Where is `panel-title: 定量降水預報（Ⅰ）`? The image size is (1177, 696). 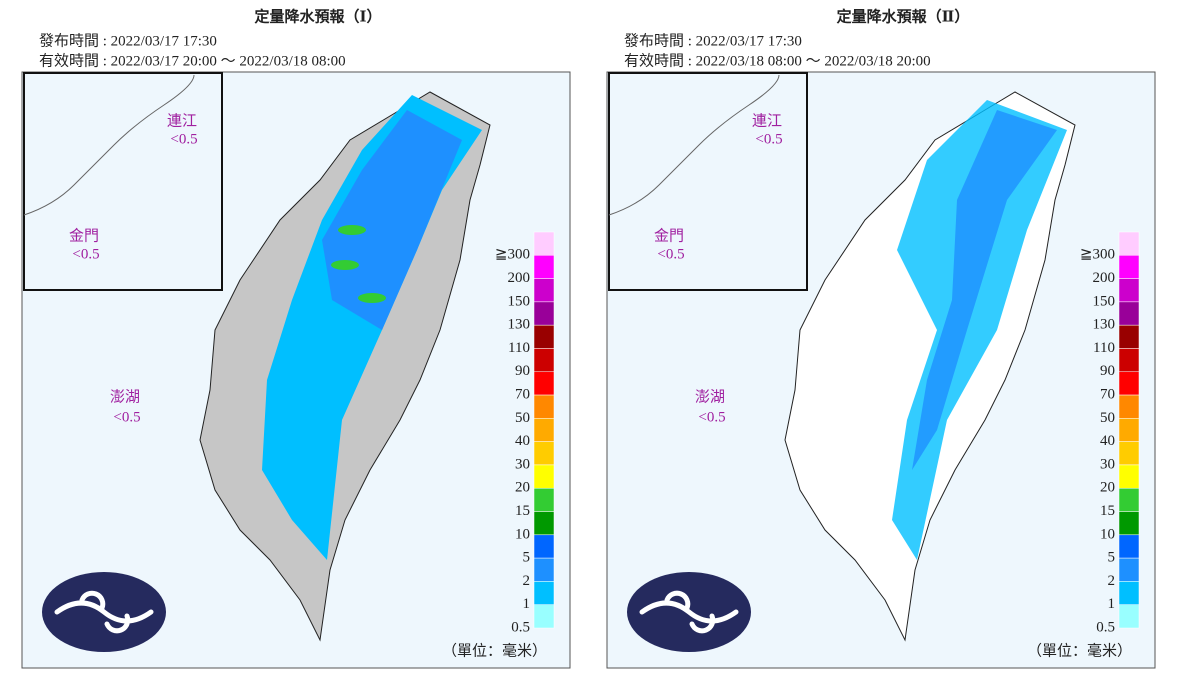 panel-title: 定量降水預報（Ⅰ） is located at coordinates (317, 16).